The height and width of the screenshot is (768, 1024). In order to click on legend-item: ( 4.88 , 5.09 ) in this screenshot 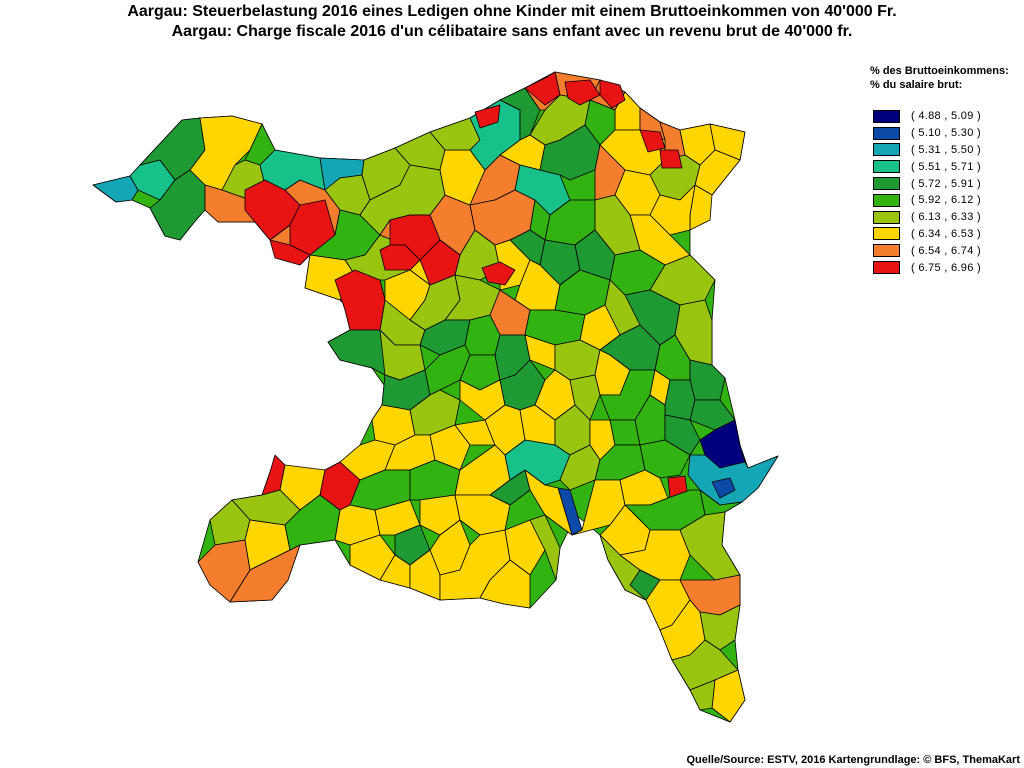, I will do `click(927, 116)`.